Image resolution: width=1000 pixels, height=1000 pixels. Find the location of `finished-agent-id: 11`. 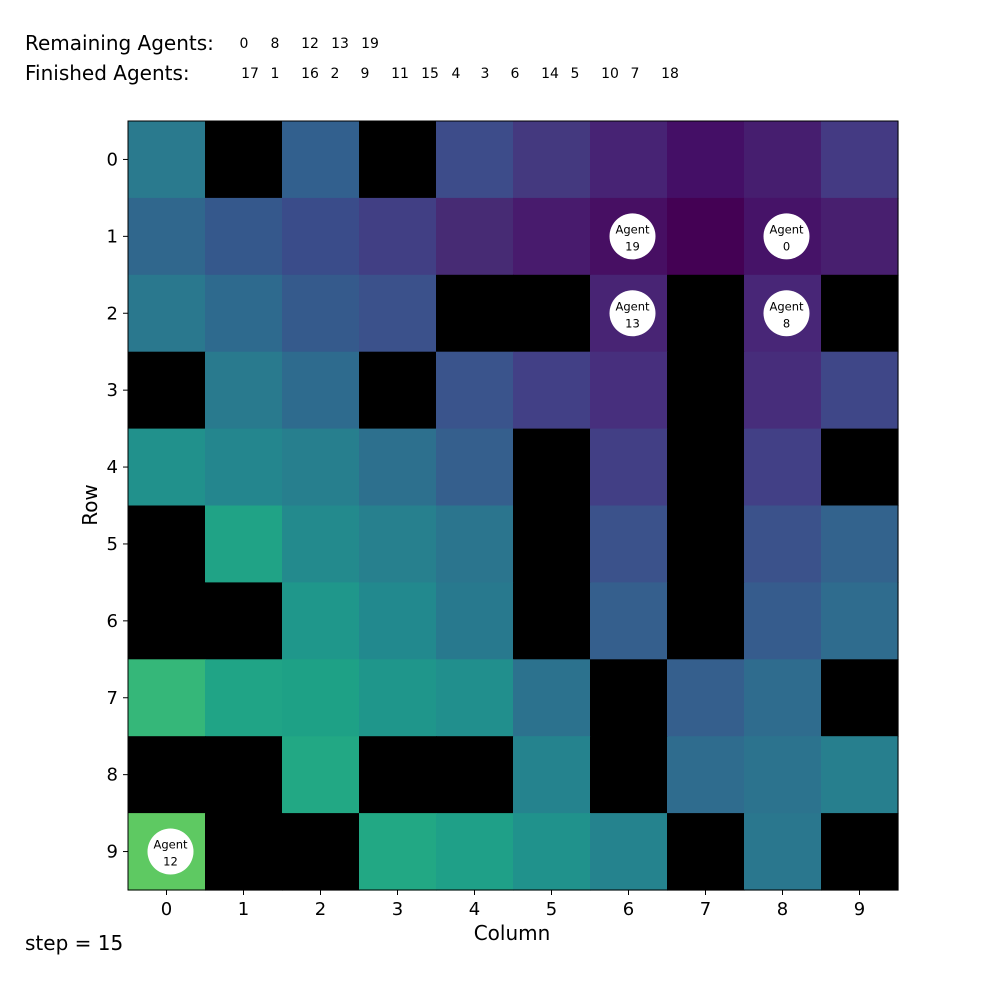

finished-agent-id: 11 is located at coordinates (400, 74).